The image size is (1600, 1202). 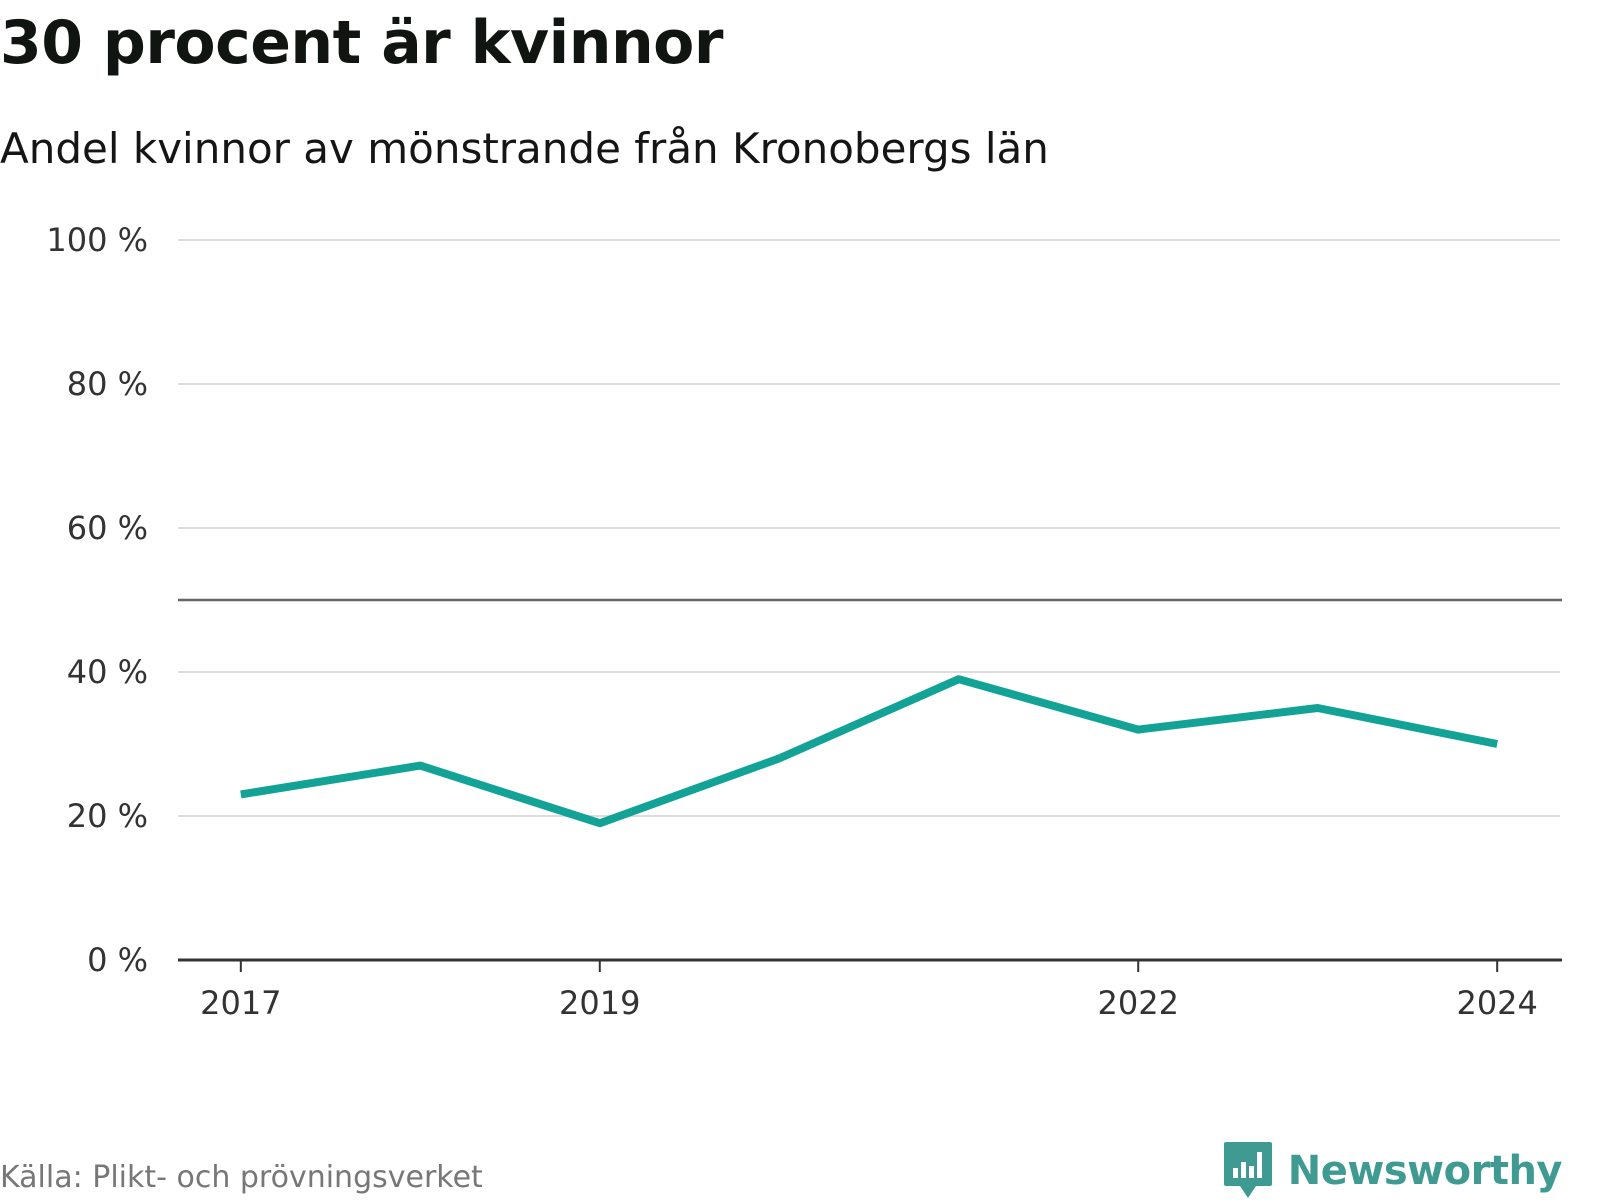 What do you see at coordinates (1318, 708) in the screenshot?
I see `data-point-2023` at bounding box center [1318, 708].